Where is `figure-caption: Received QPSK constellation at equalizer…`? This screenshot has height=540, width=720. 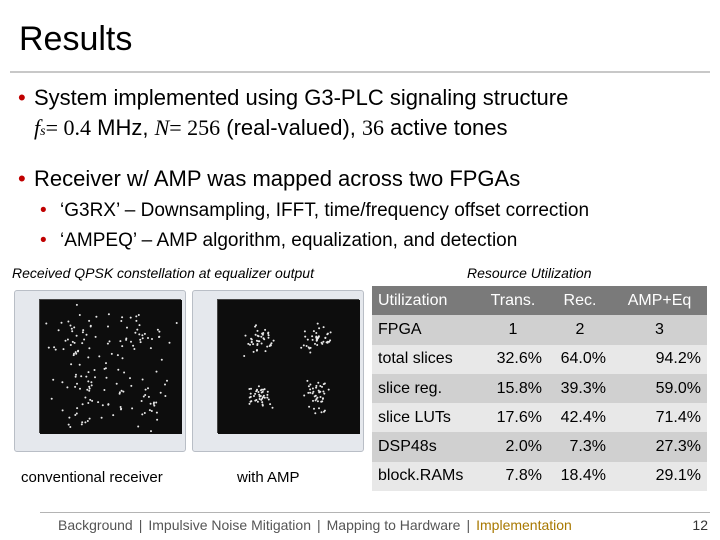 figure-caption: Received QPSK constellation at equalizer… is located at coordinates (163, 273).